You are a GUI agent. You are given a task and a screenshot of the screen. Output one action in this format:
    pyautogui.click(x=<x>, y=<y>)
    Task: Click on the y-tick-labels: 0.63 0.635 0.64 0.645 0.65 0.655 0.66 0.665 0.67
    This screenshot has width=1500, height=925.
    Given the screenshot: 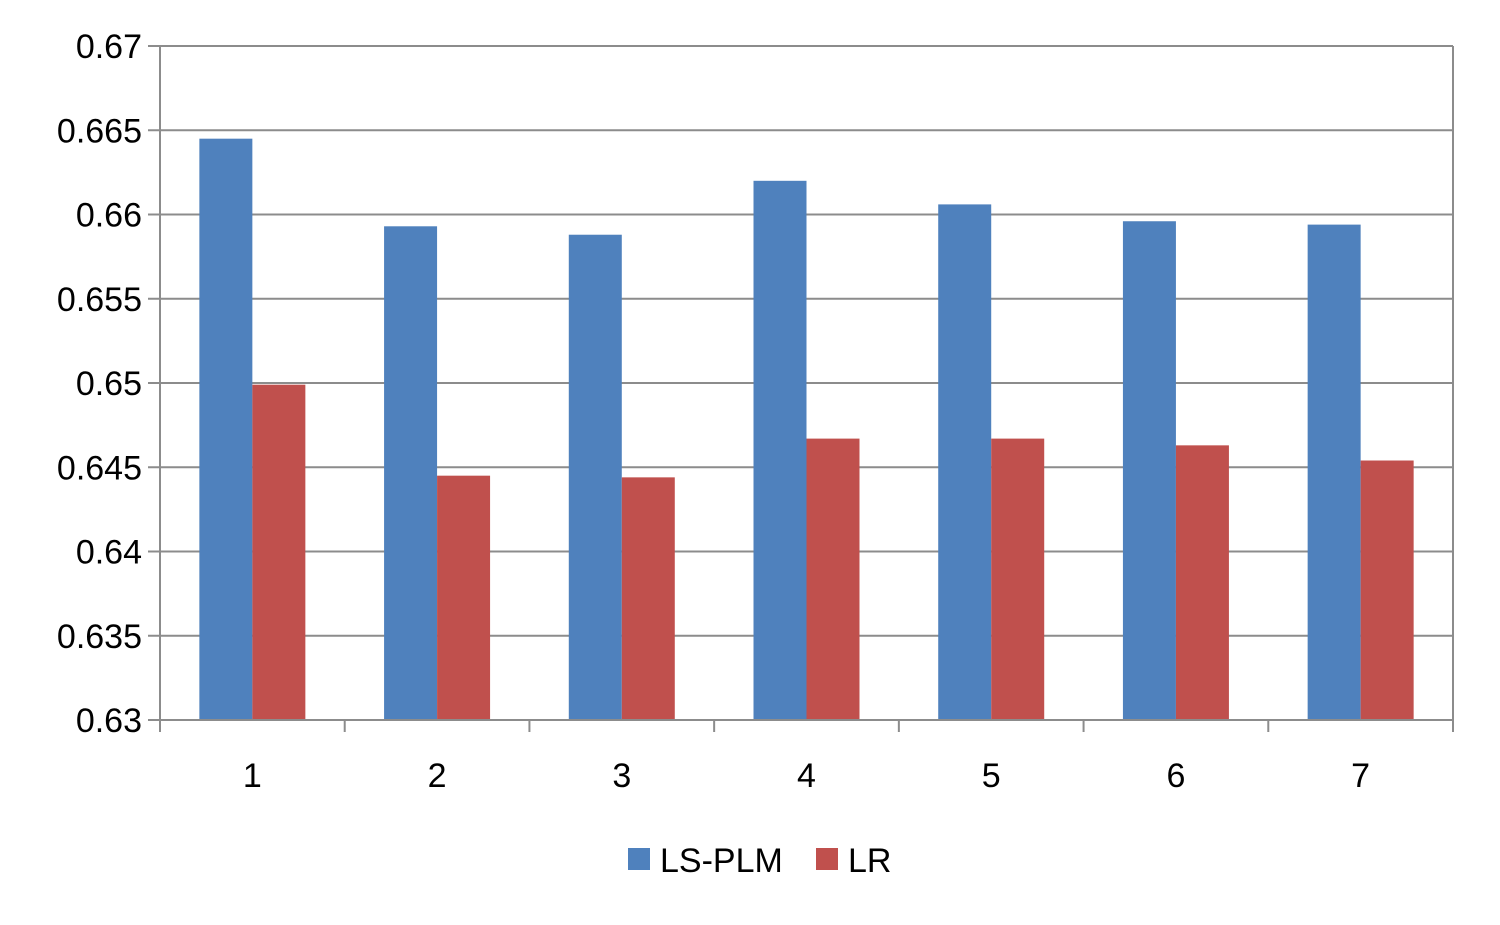 What is the action you would take?
    pyautogui.click(x=99, y=384)
    